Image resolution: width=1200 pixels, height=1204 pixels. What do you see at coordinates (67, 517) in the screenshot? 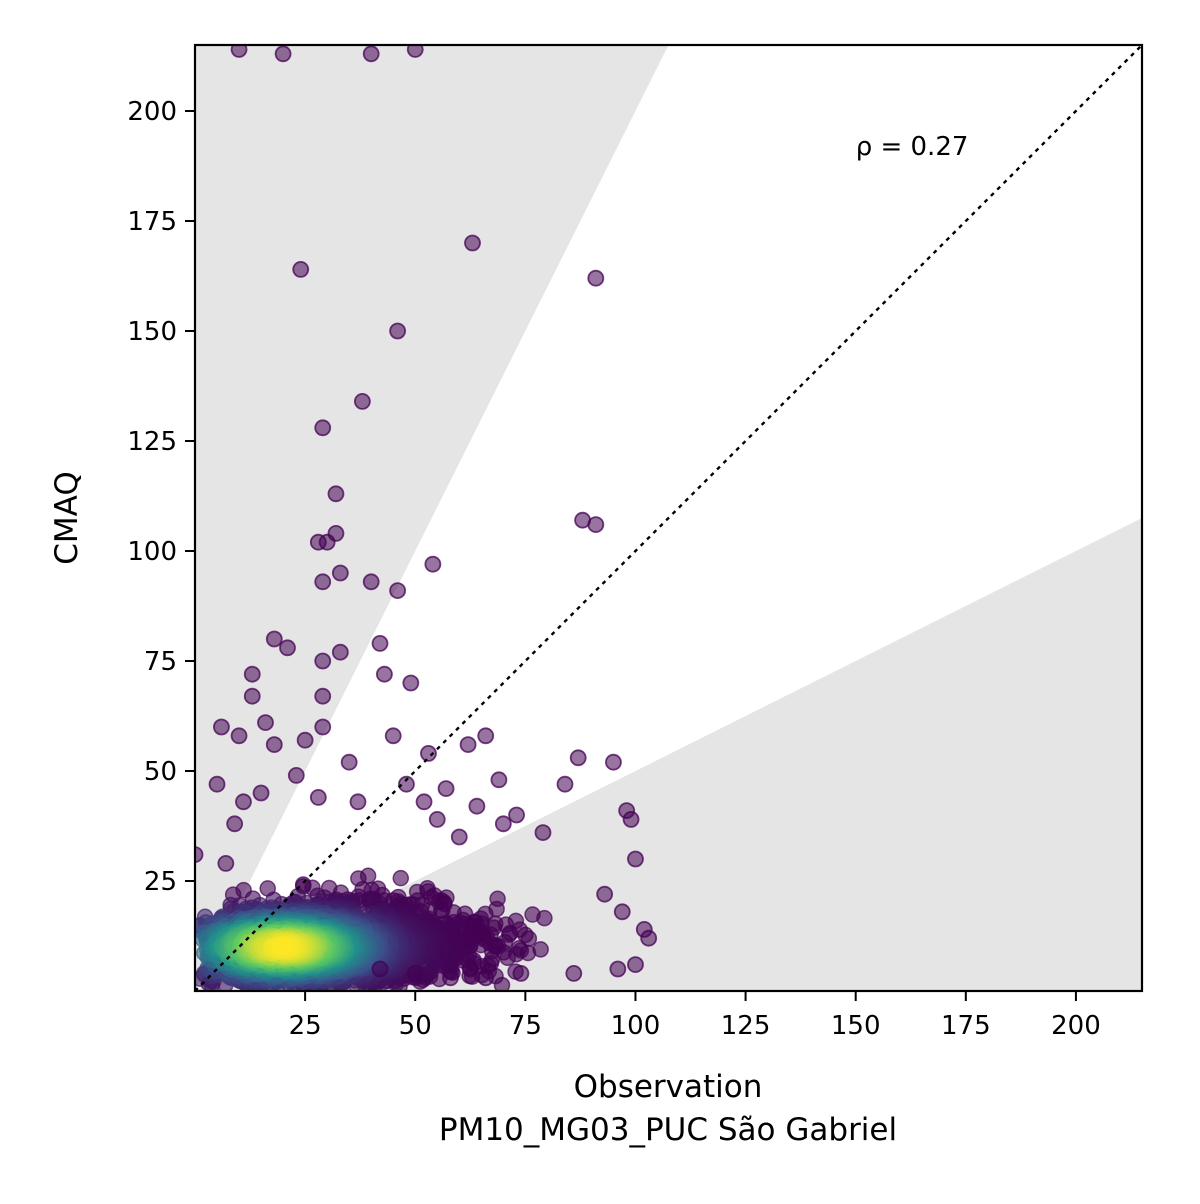
I see `y-axis-label: CMAQ` at bounding box center [67, 517].